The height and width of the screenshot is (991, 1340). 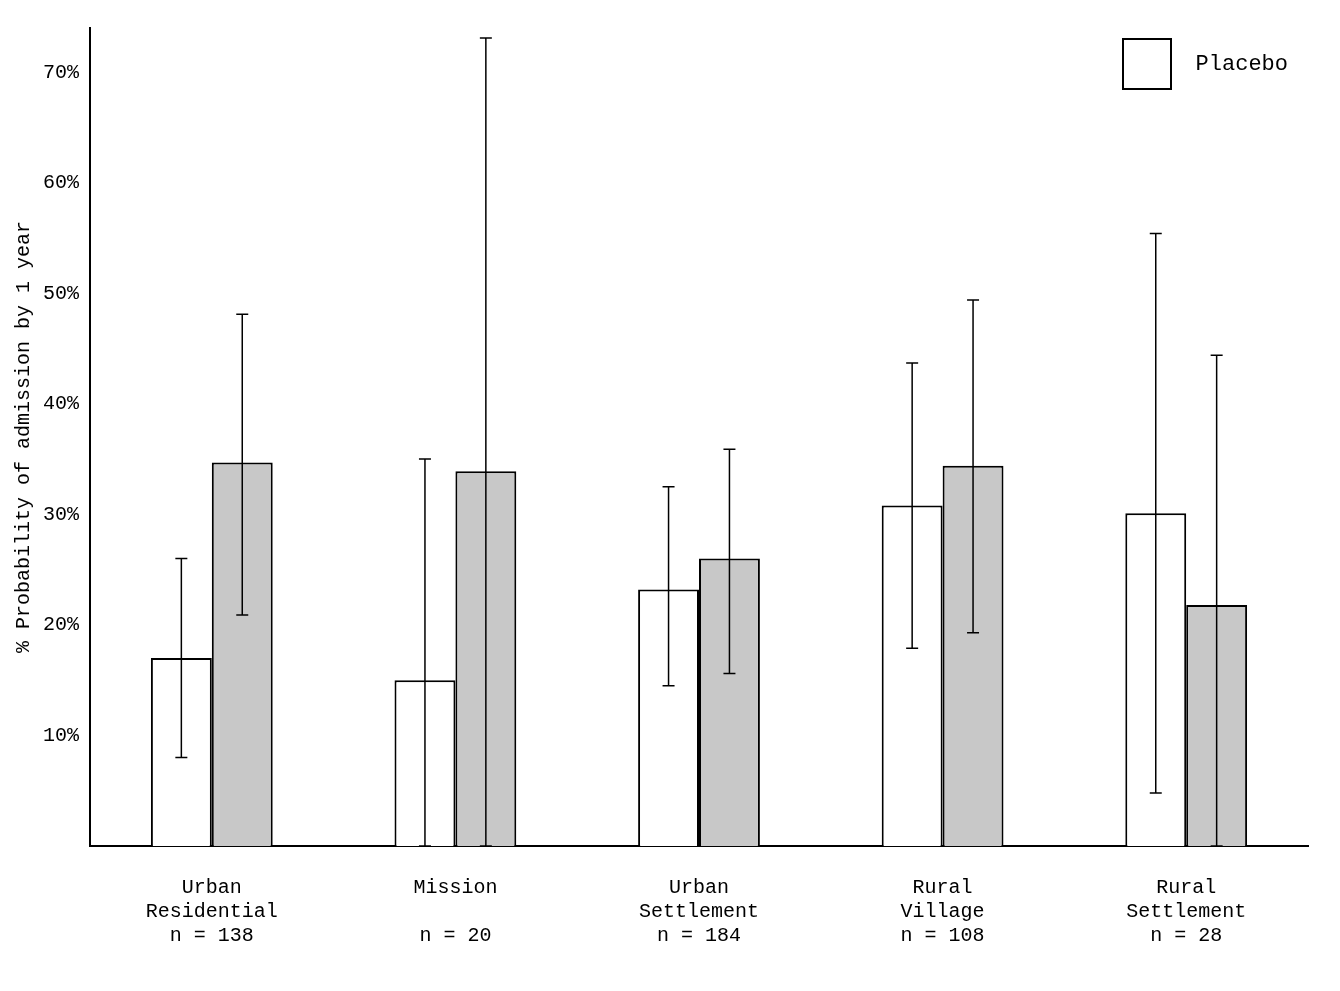 What do you see at coordinates (61, 404) in the screenshot?
I see `y-tick-label: 40%` at bounding box center [61, 404].